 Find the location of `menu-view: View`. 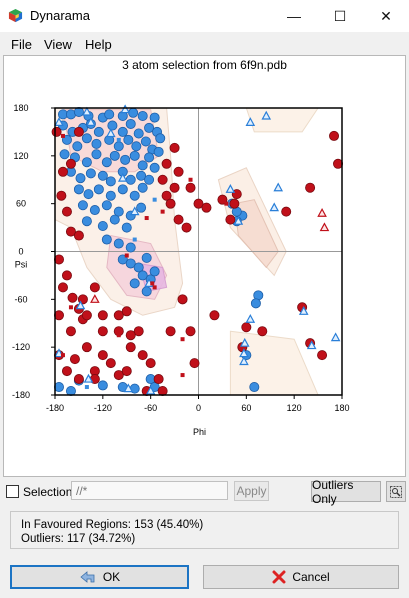

menu-view: View is located at coordinates (58, 44).